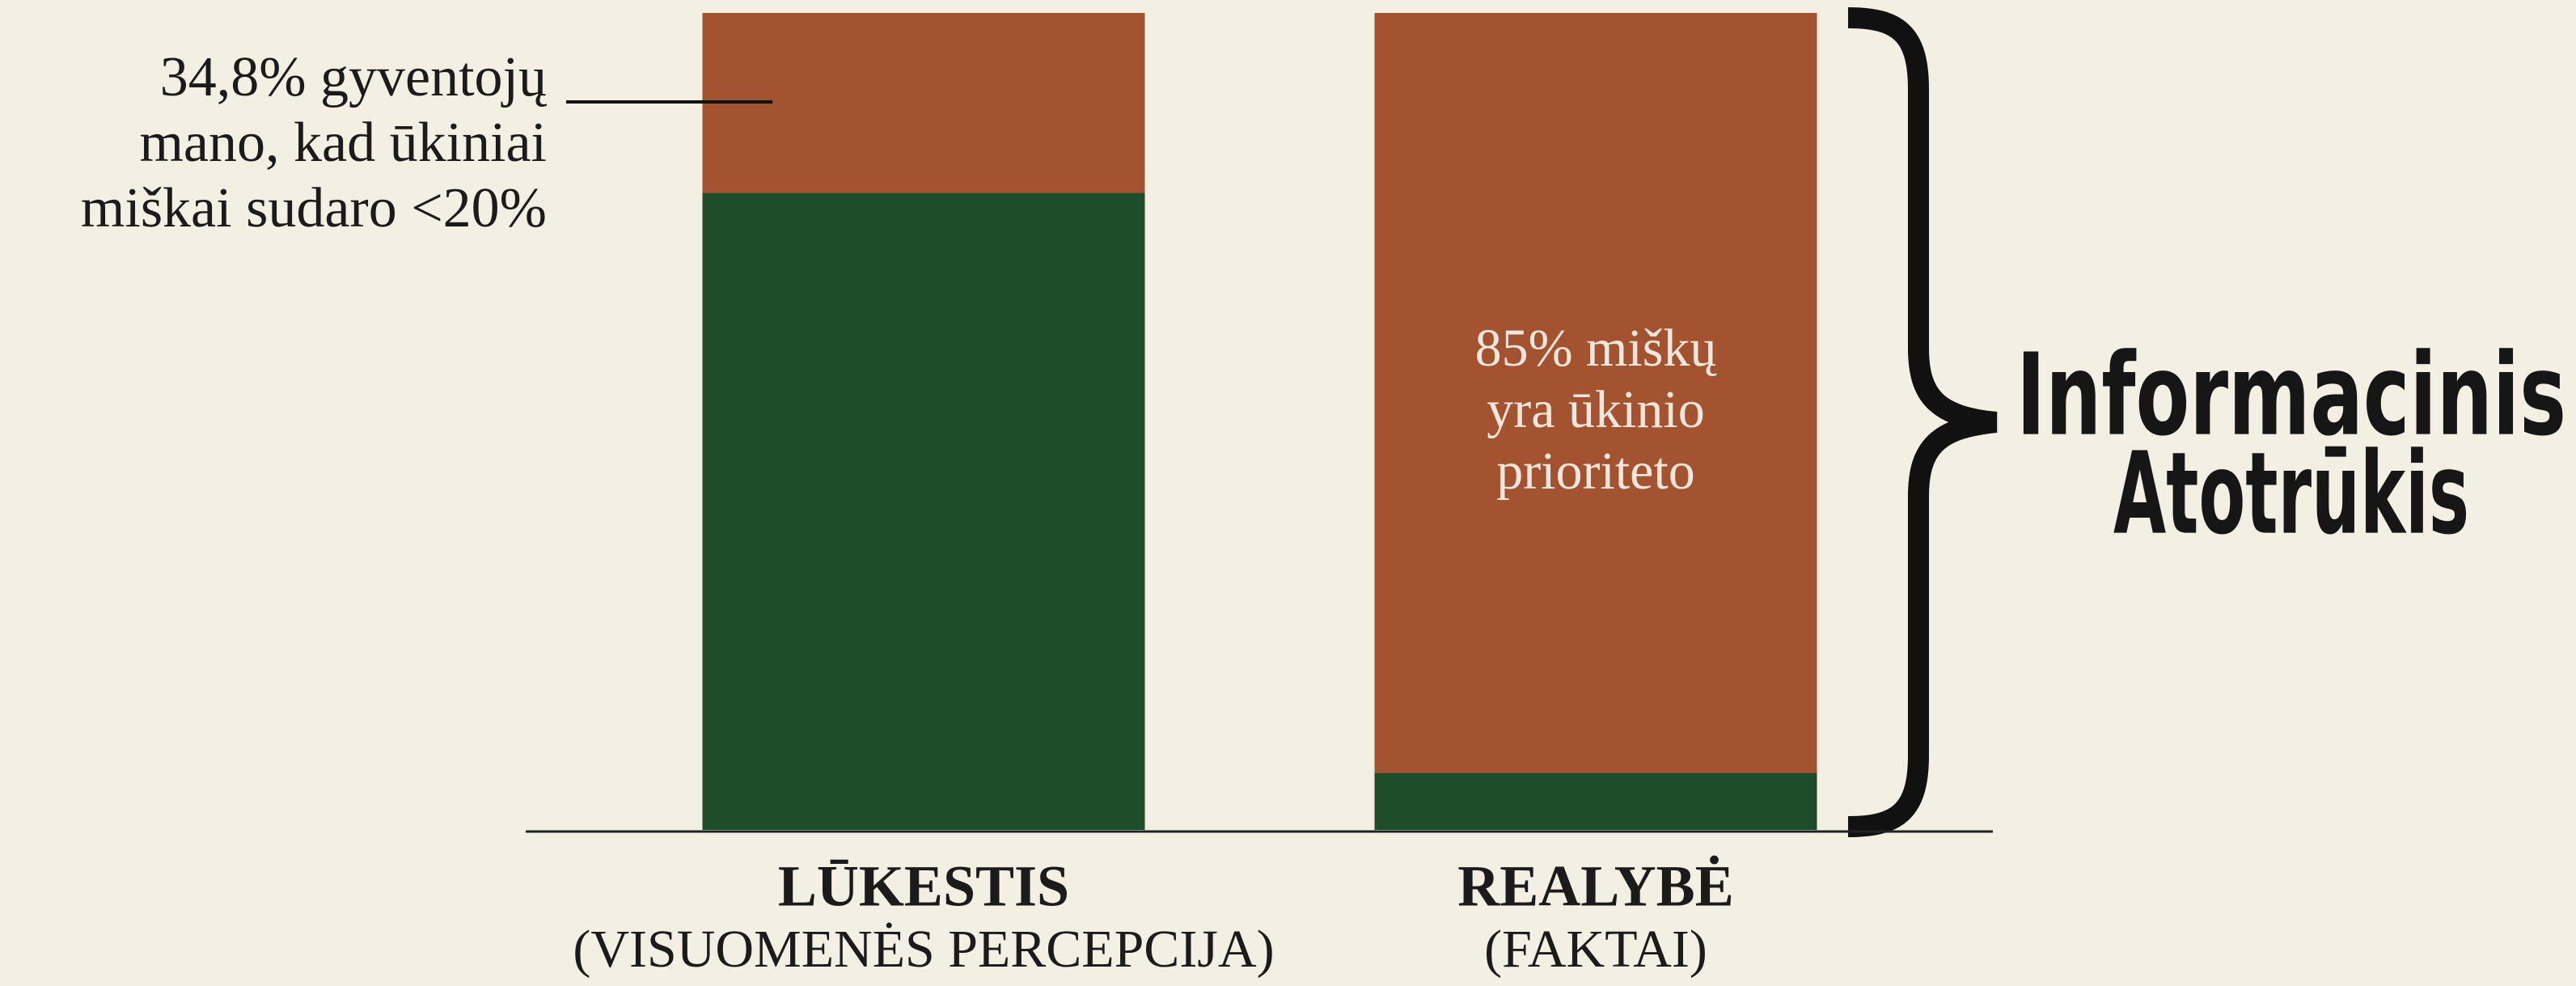  What do you see at coordinates (1595, 886) in the screenshot?
I see `category-label: REALYBĖ` at bounding box center [1595, 886].